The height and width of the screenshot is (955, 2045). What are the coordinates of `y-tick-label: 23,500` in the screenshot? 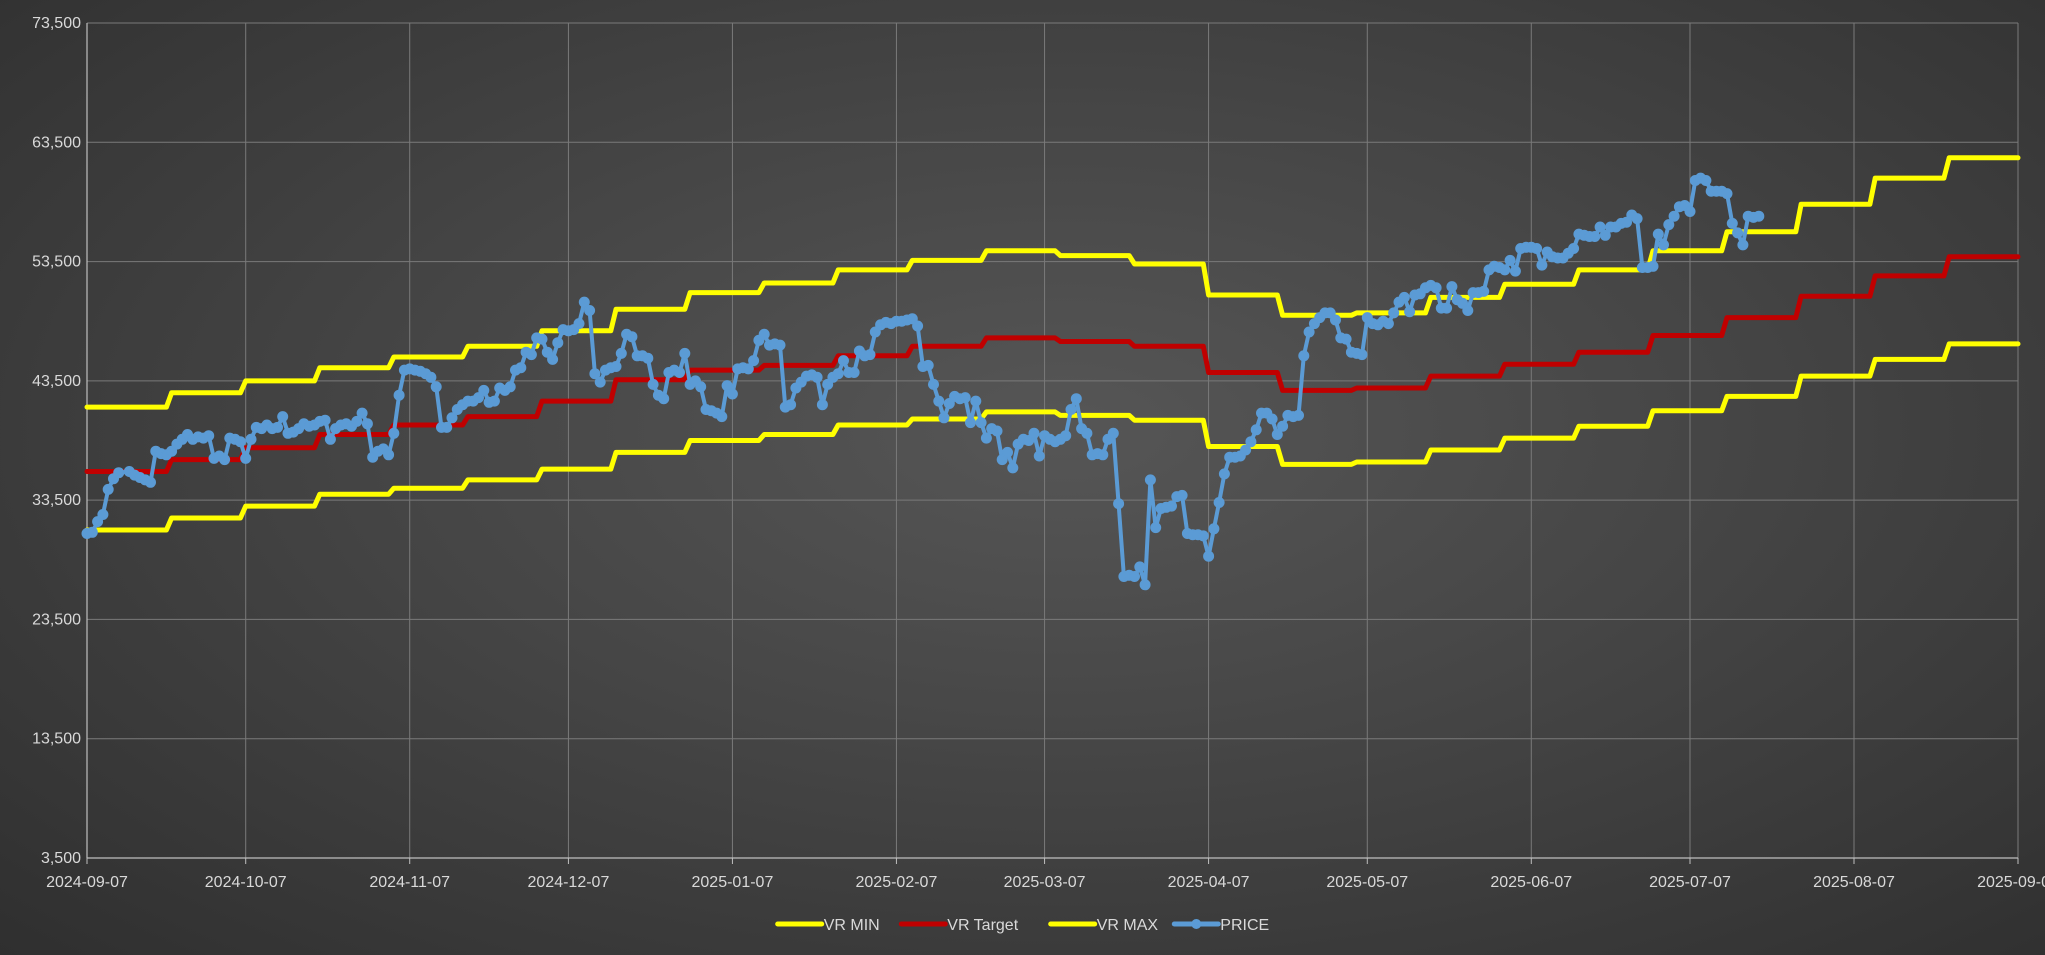 It's located at (56, 619).